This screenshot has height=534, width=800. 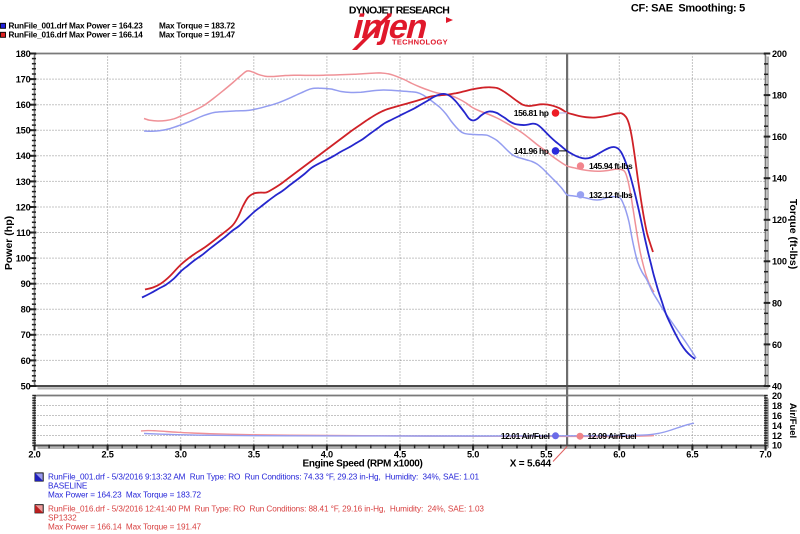 What do you see at coordinates (473, 455) in the screenshot?
I see `svg-text: 5.0` at bounding box center [473, 455].